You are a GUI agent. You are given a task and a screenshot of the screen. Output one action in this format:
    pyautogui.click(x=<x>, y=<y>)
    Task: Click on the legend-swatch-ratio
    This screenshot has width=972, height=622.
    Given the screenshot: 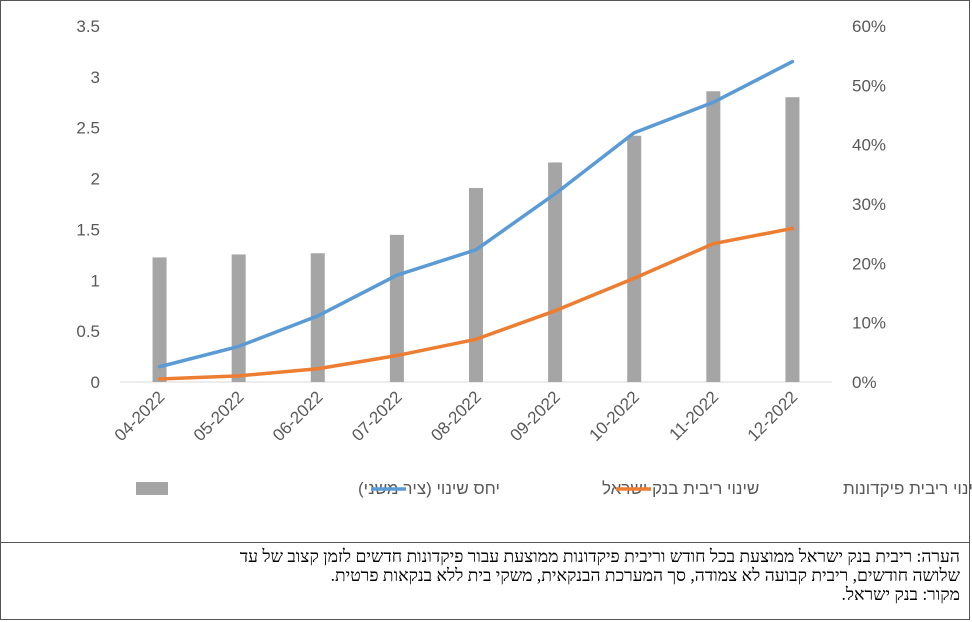 What is the action you would take?
    pyautogui.click(x=152, y=488)
    